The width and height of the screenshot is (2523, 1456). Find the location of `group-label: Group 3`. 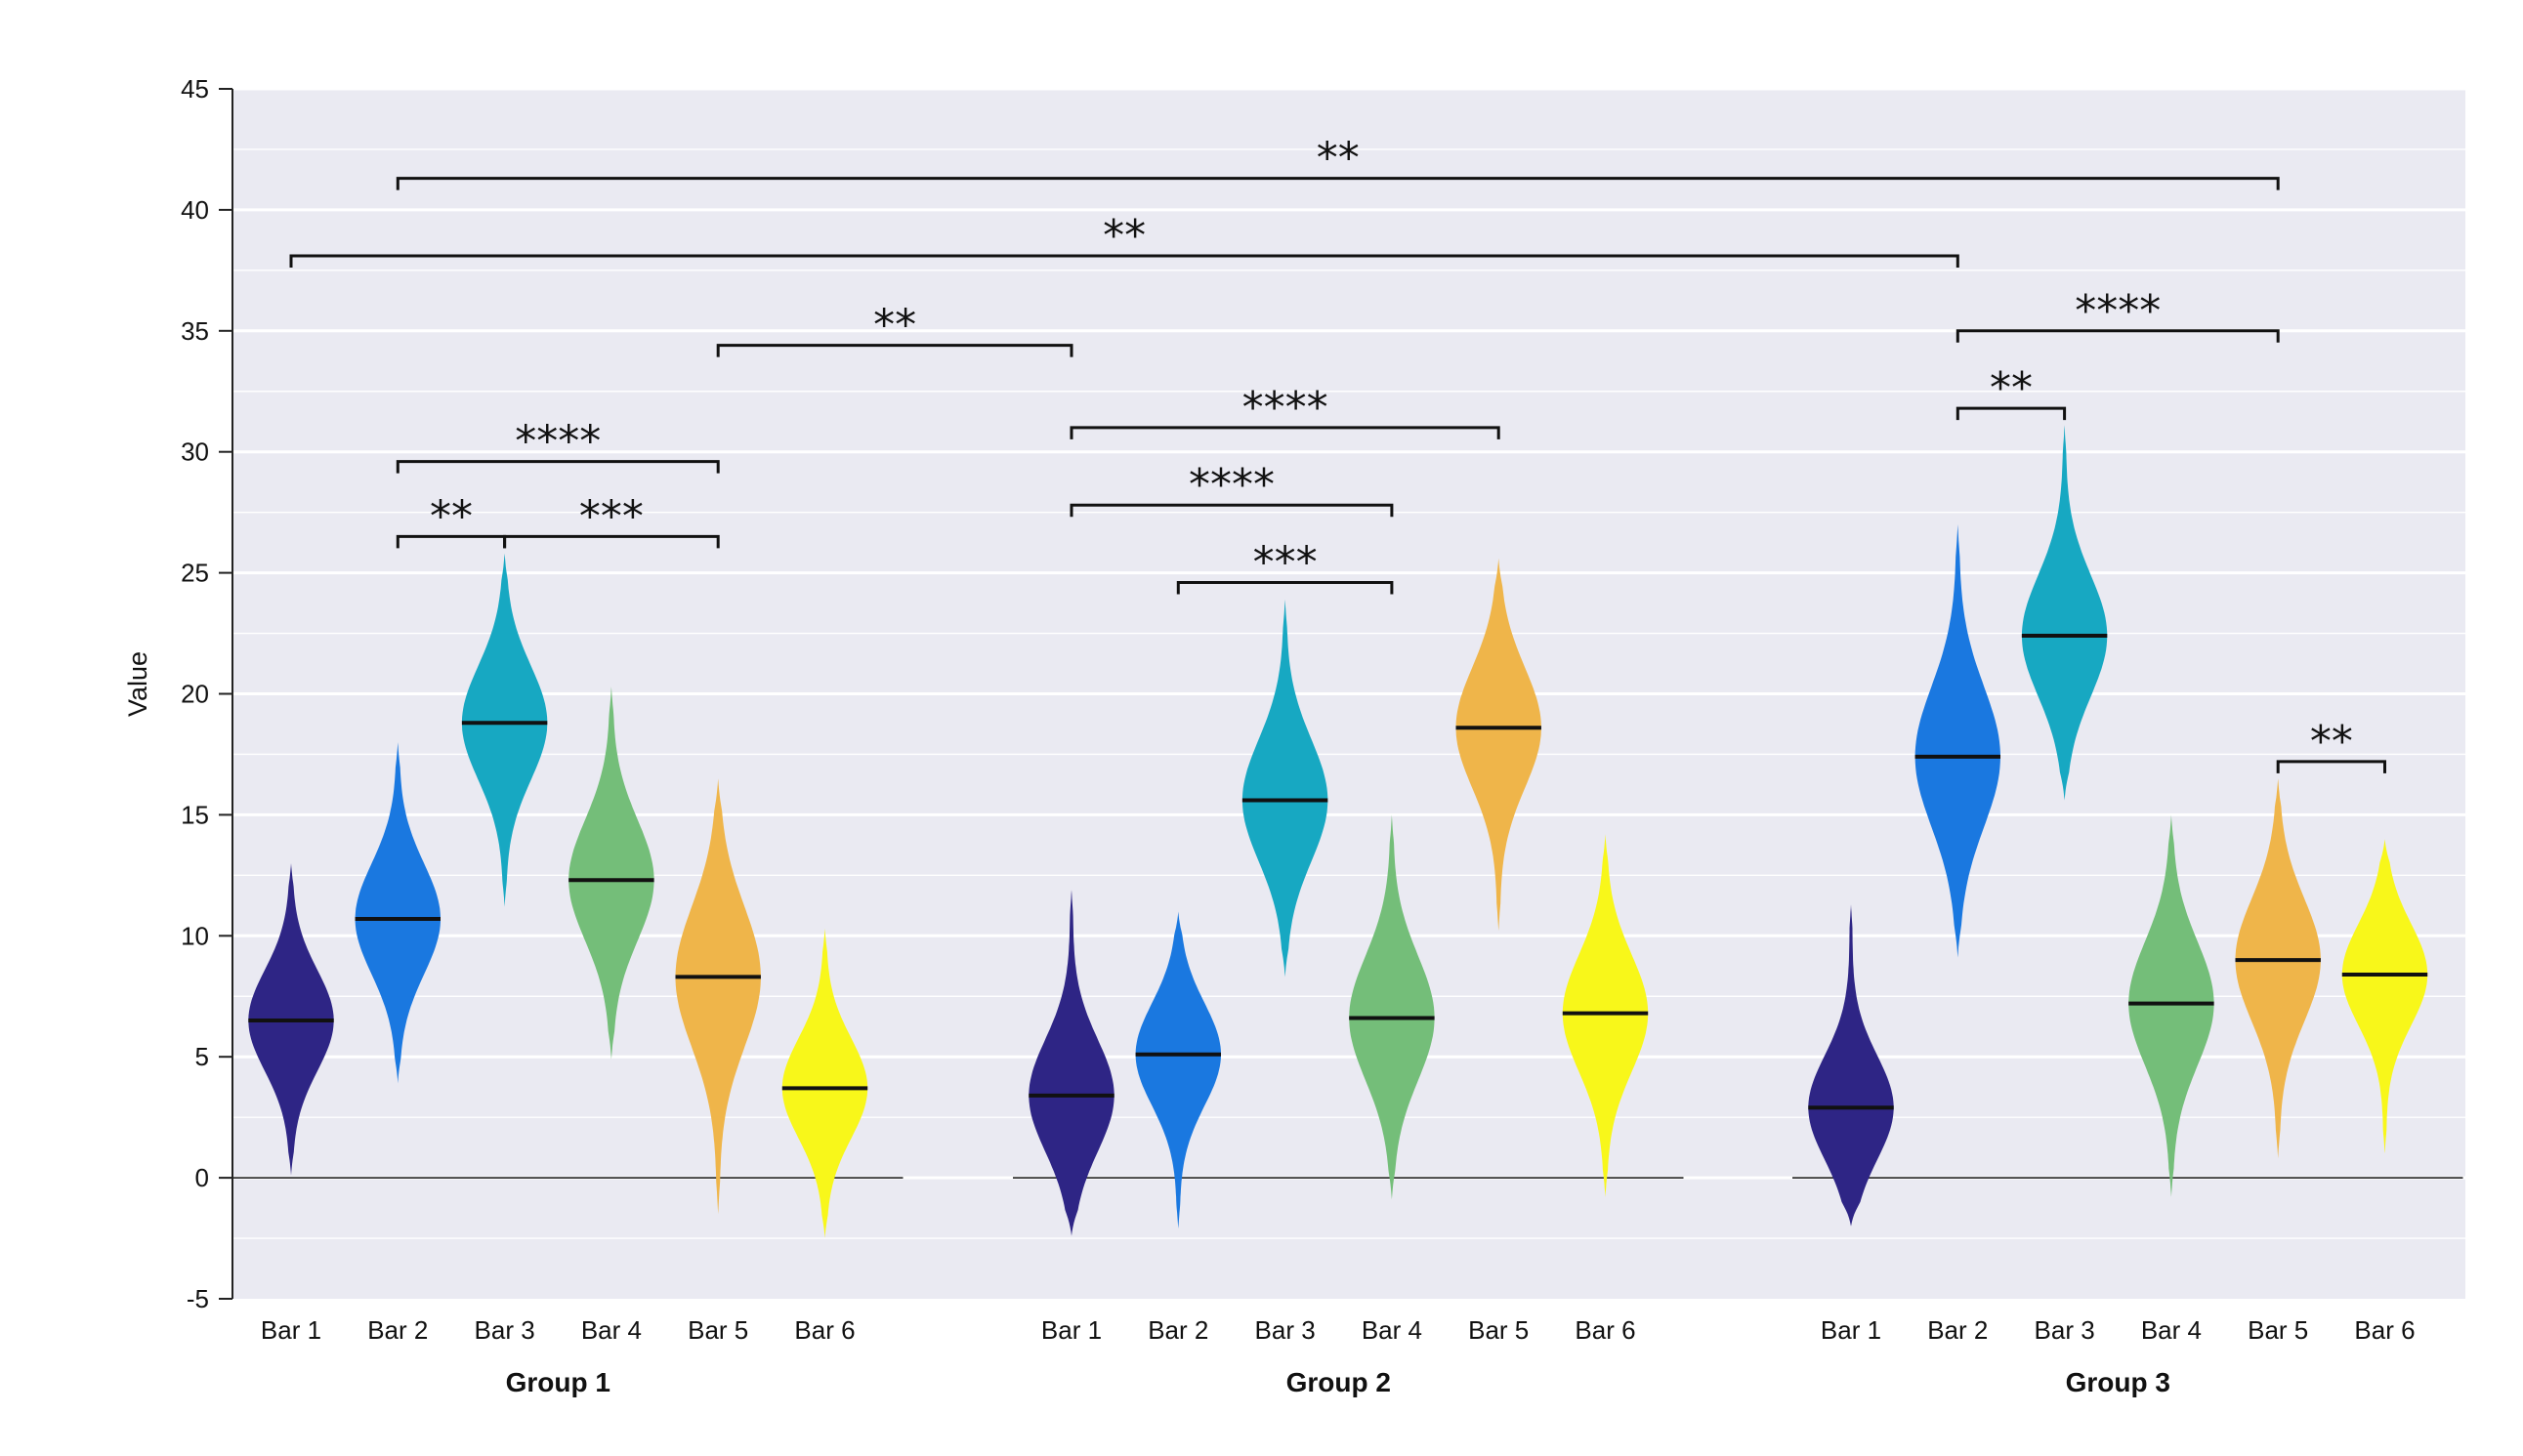

group-label: Group 3 is located at coordinates (2118, 1382).